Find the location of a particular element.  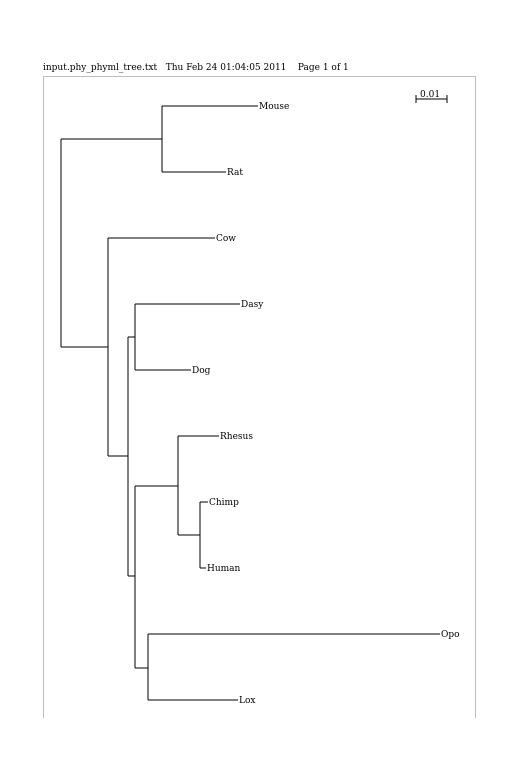

header-datetime: Thu Feb 24 01:04:05 2011 is located at coordinates (226, 68).